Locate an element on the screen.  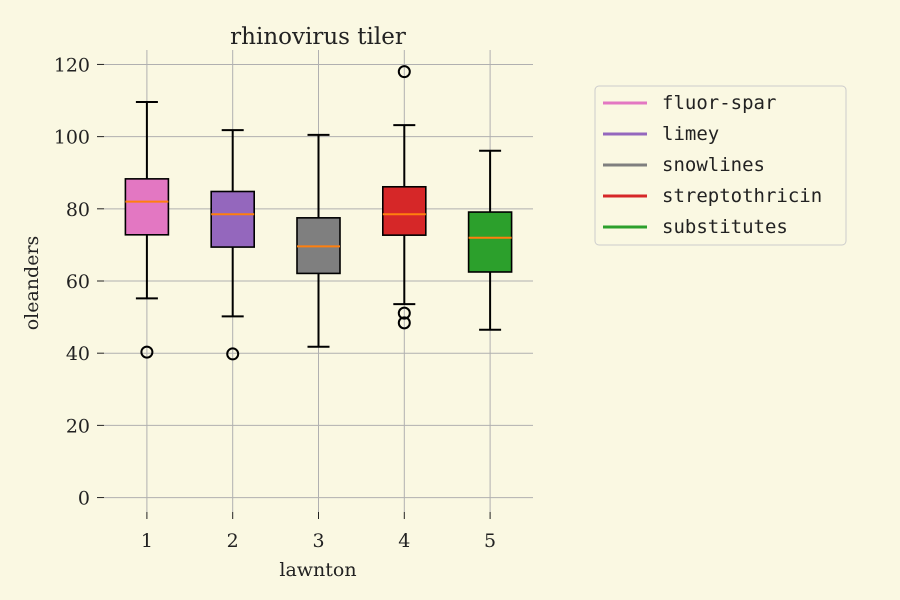
legend-label: streptothricin is located at coordinates (742, 196).